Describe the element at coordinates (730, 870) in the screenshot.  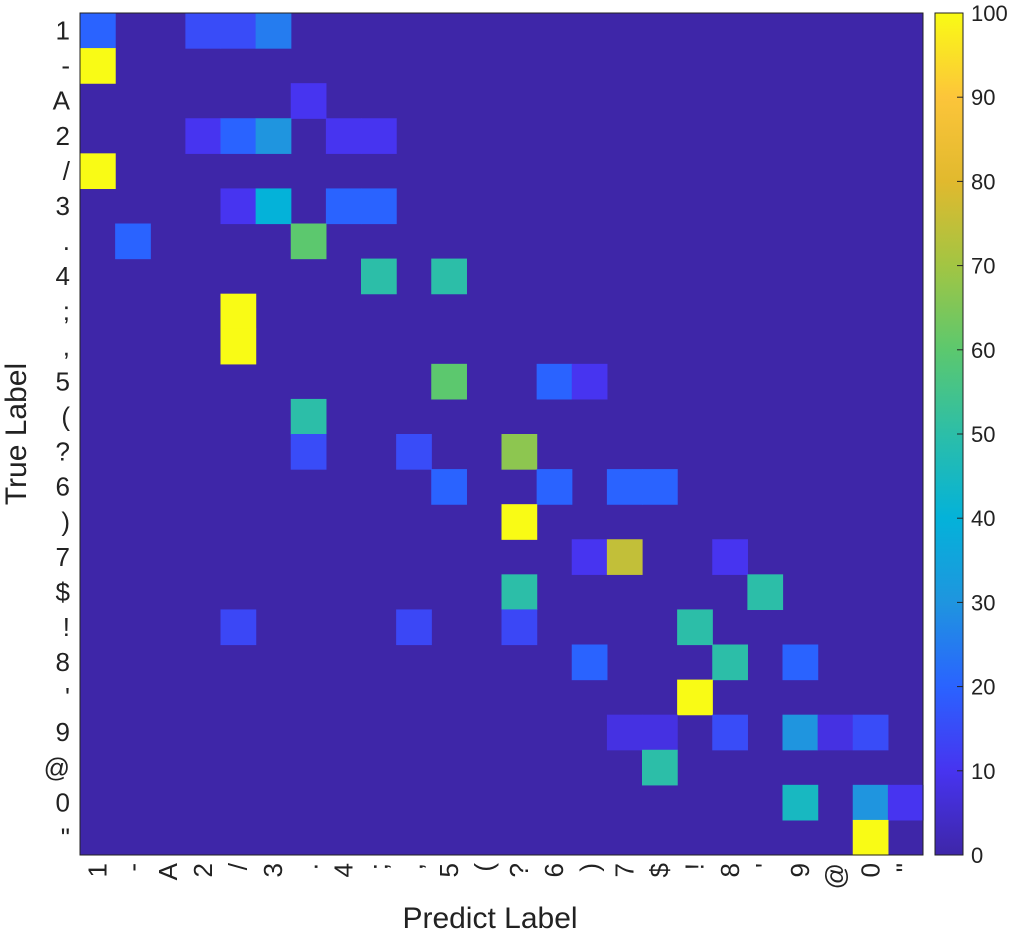
I see `x-tick-label: 8` at that location.